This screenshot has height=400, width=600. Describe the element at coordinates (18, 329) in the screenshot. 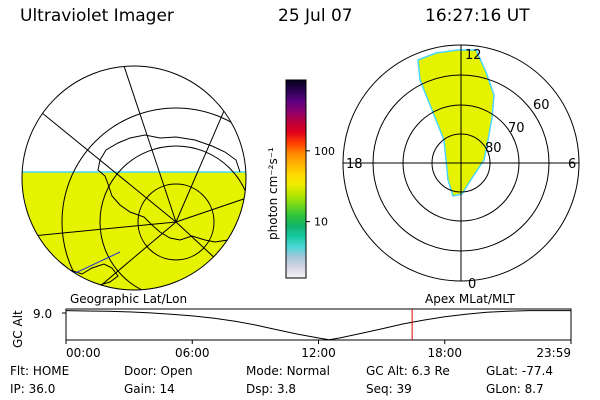

I see `y-axis-label: GC Alt` at that location.